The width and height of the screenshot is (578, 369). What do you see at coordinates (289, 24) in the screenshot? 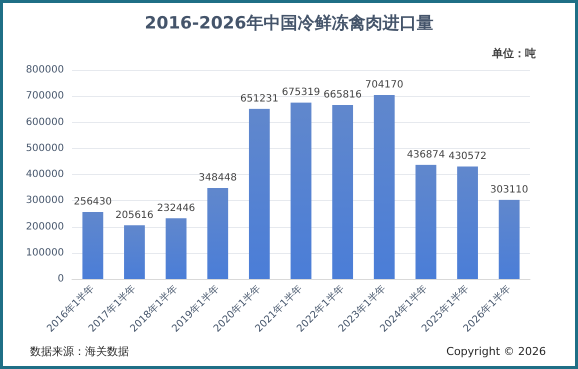
I see `chart-title: 2016-2026年中国冷鲜冻禽肉进口量` at bounding box center [289, 24].